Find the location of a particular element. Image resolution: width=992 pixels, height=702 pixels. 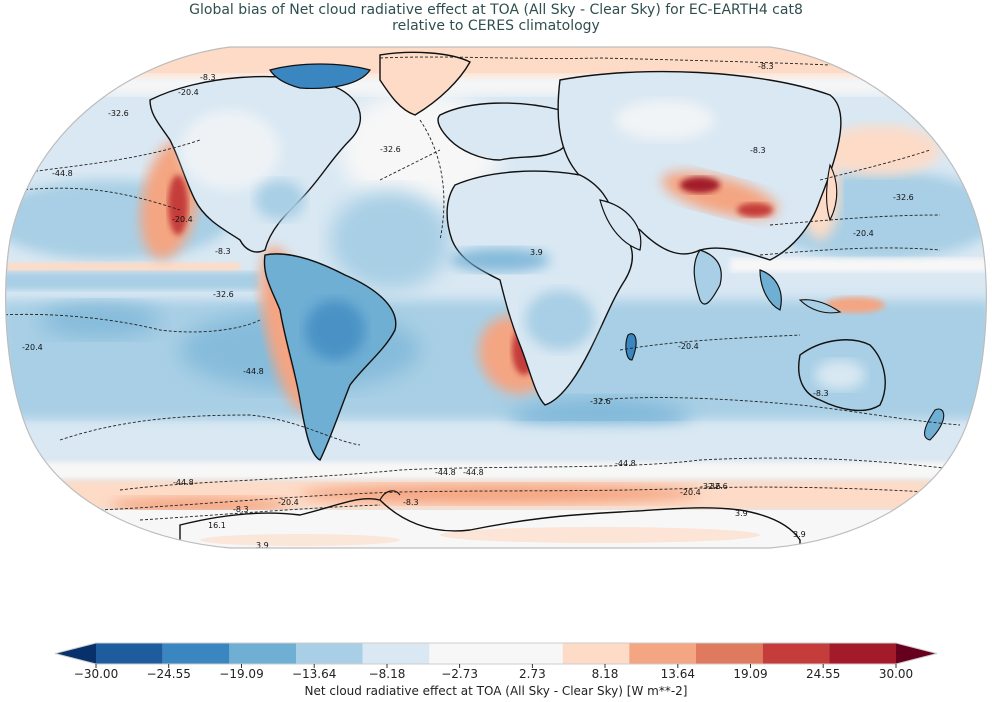

colorbar-tick-label: 8.18 is located at coordinates (605, 674).